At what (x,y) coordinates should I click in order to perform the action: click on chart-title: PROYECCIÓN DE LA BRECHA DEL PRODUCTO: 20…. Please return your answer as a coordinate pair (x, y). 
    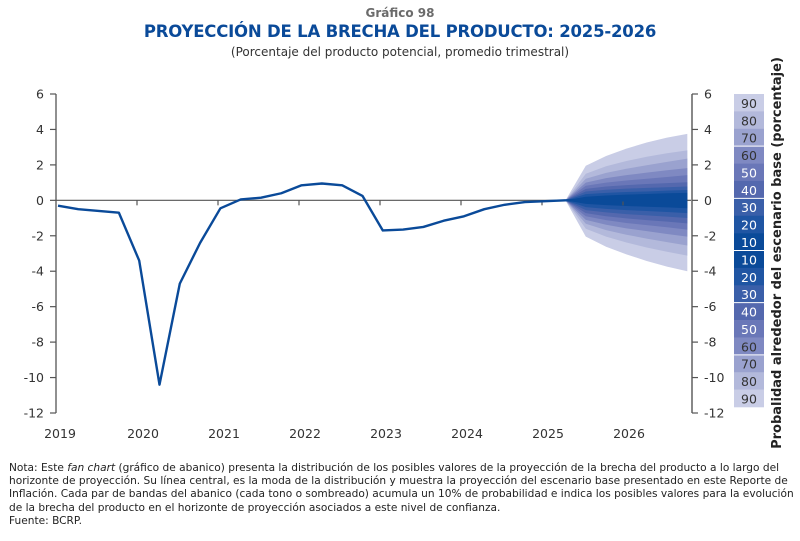
    Looking at the image, I should click on (400, 31).